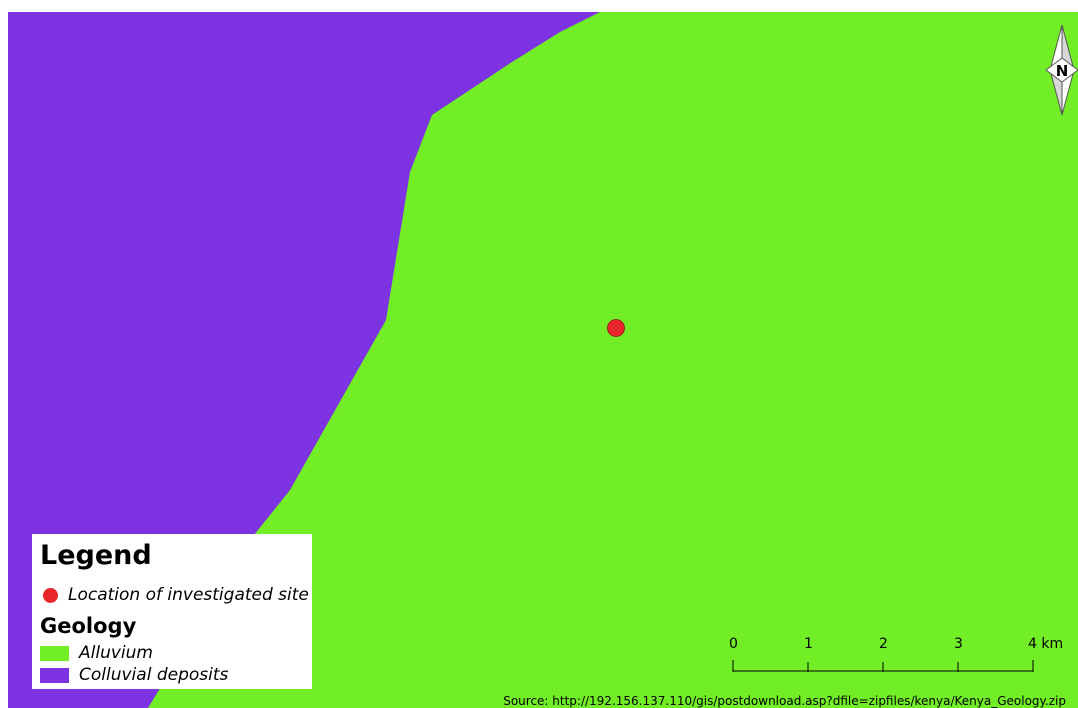 The height and width of the screenshot is (708, 1078). I want to click on legend-item-alluvium: Alluvium, so click(96, 653).